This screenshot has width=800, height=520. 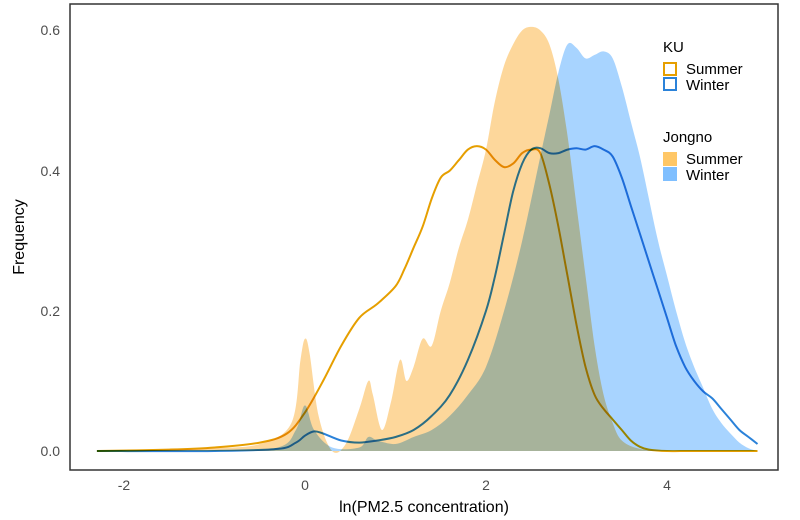 What do you see at coordinates (486, 485) in the screenshot?
I see `x-tick-label: 2` at bounding box center [486, 485].